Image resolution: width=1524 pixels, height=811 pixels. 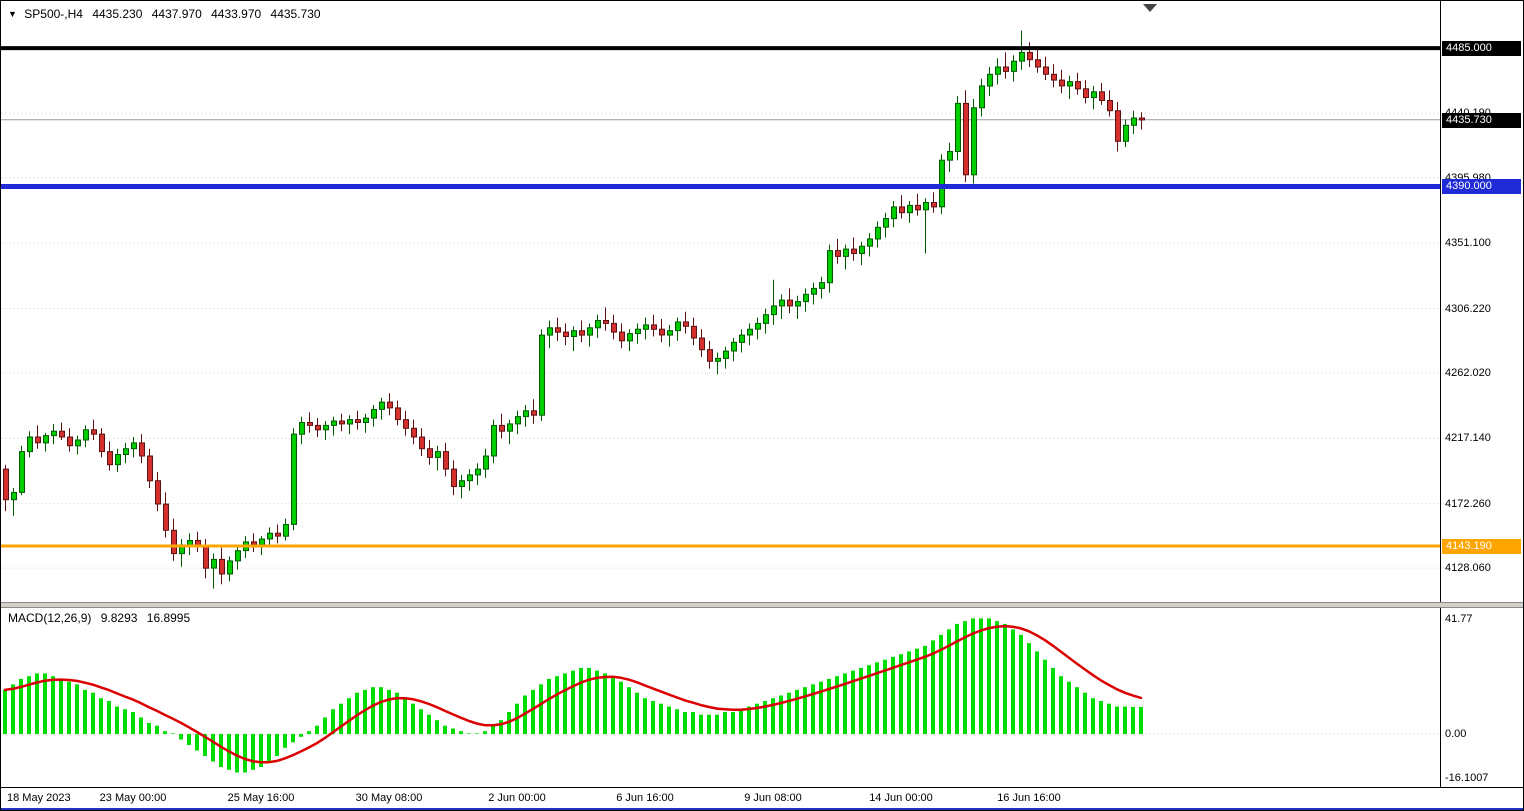 I want to click on time-axis-label: 9 Jun 08:00, so click(x=773, y=798).